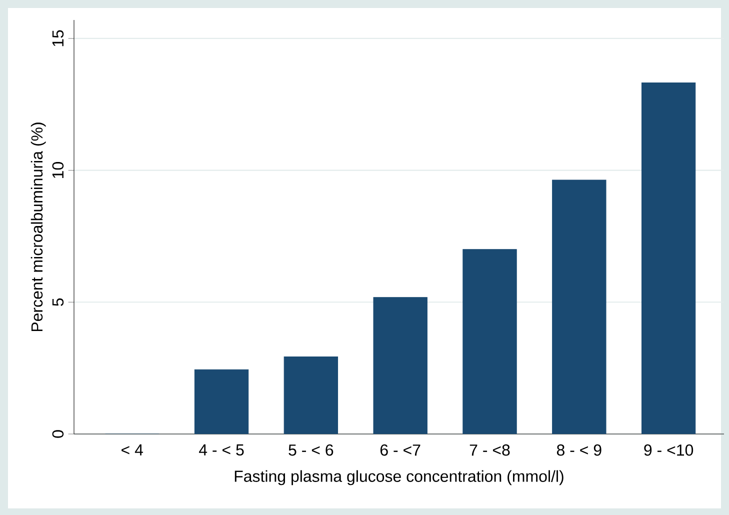  Describe the element at coordinates (669, 450) in the screenshot. I see `x-tick-label: 9 - <10` at that location.